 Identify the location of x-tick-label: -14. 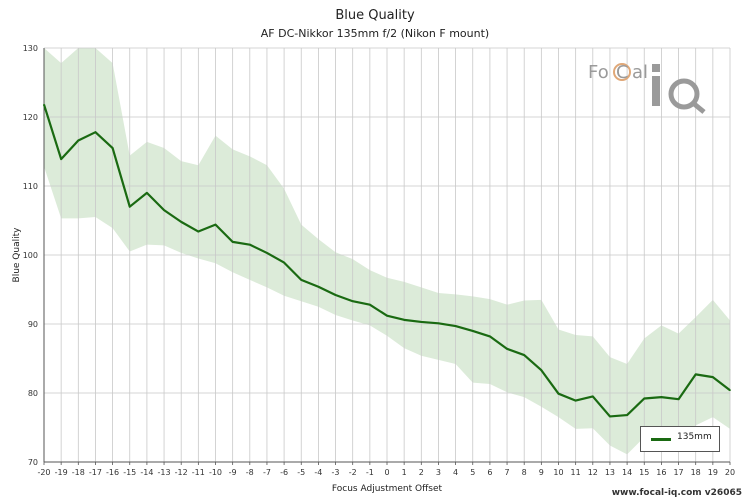
(146, 472).